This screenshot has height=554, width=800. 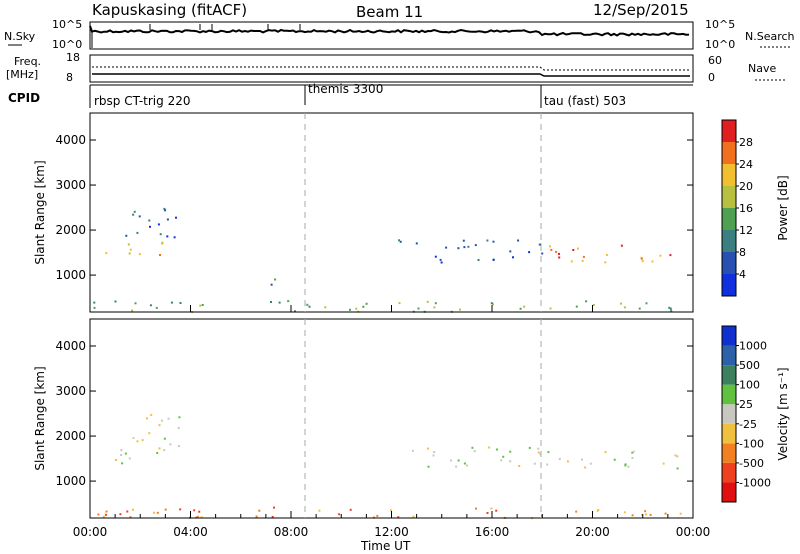 What do you see at coordinates (693, 532) in the screenshot?
I see `x-tick-label: 00:00` at bounding box center [693, 532].